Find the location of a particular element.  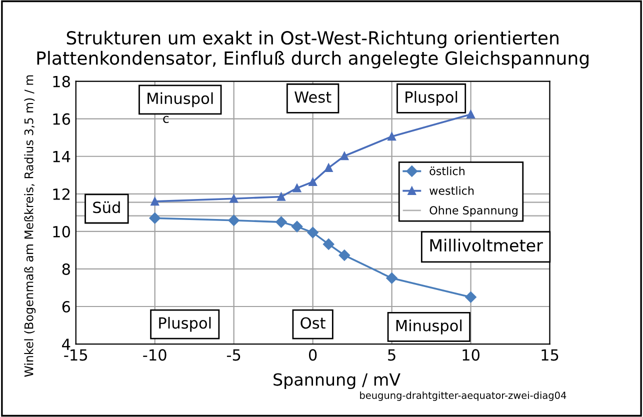

annotation: Millivoltmeter is located at coordinates (486, 245).